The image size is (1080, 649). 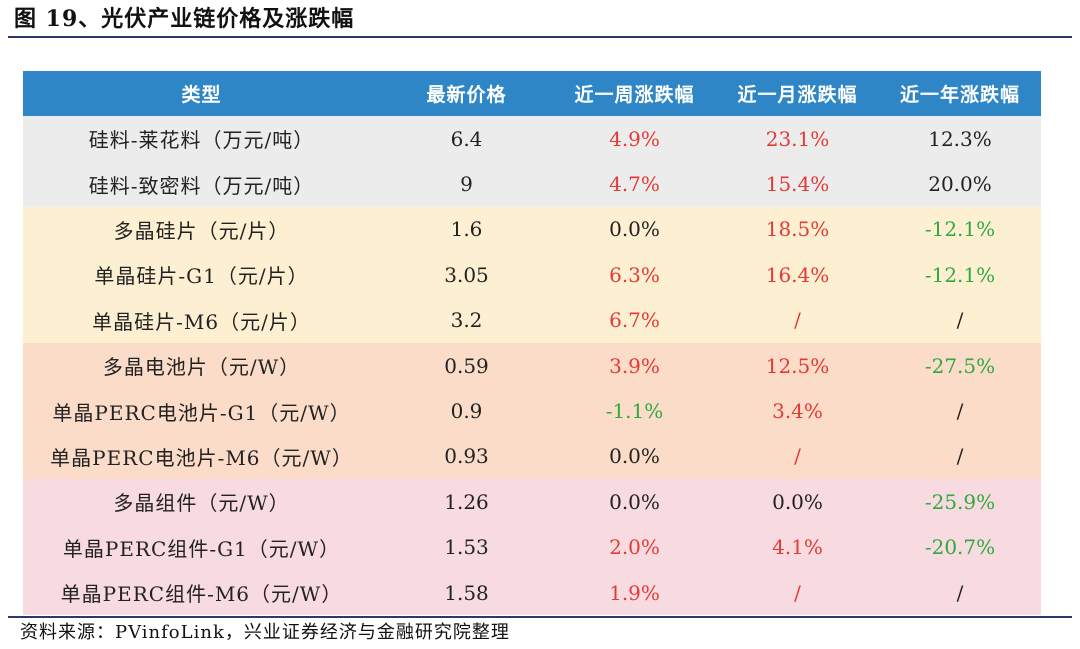 What do you see at coordinates (797, 365) in the screenshot?
I see `row-month-change-cell: 12.5%` at bounding box center [797, 365].